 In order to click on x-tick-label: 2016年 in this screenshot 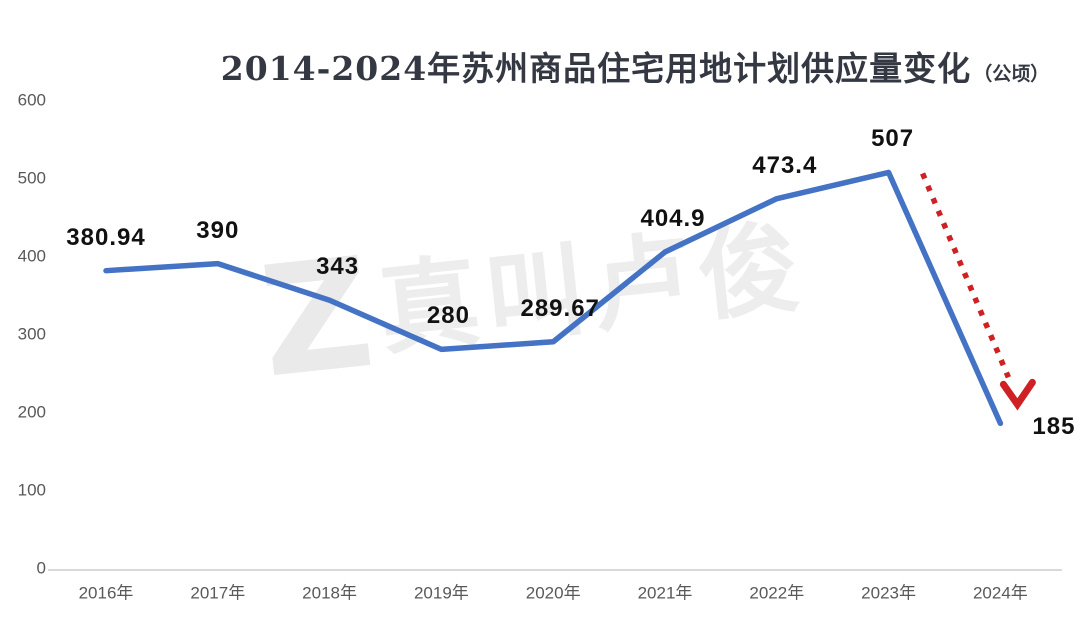, I will do `click(106, 593)`.